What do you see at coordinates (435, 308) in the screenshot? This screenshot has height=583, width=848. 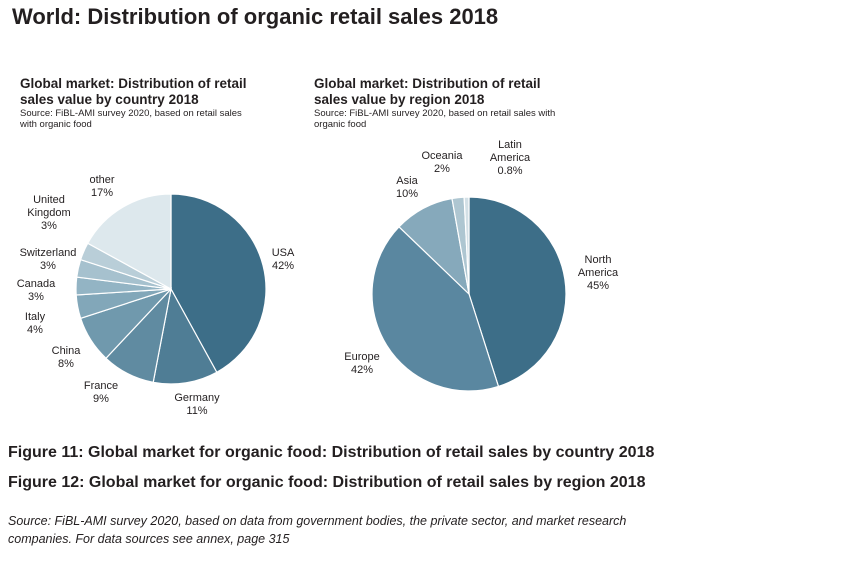 I see `chart2-slice-europe` at bounding box center [435, 308].